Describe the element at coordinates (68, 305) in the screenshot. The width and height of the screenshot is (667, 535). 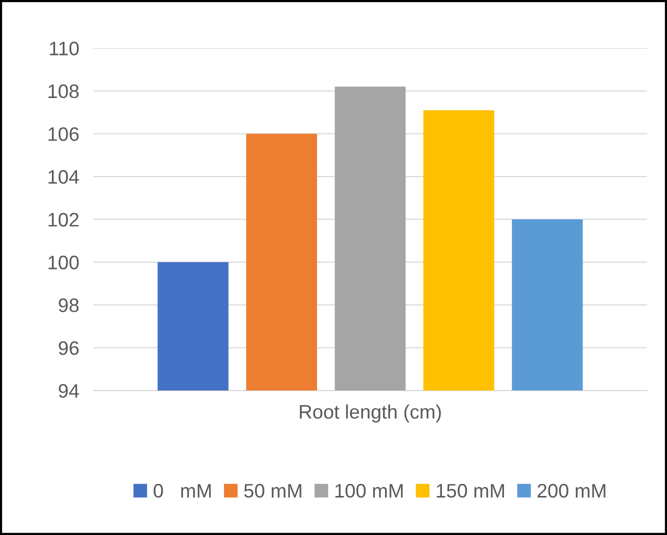
I see `y-tick-label: 98` at that location.